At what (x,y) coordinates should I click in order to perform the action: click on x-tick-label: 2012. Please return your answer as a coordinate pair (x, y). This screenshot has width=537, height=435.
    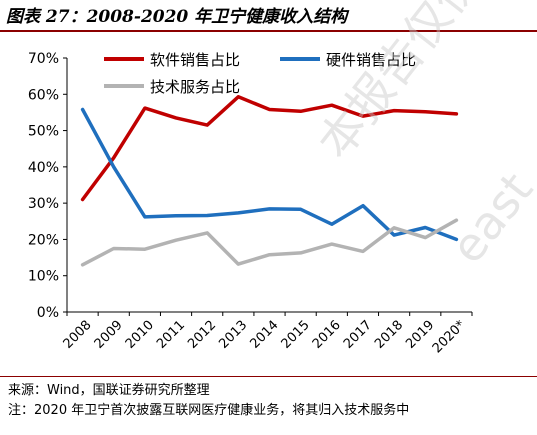
    Looking at the image, I should click on (202, 335).